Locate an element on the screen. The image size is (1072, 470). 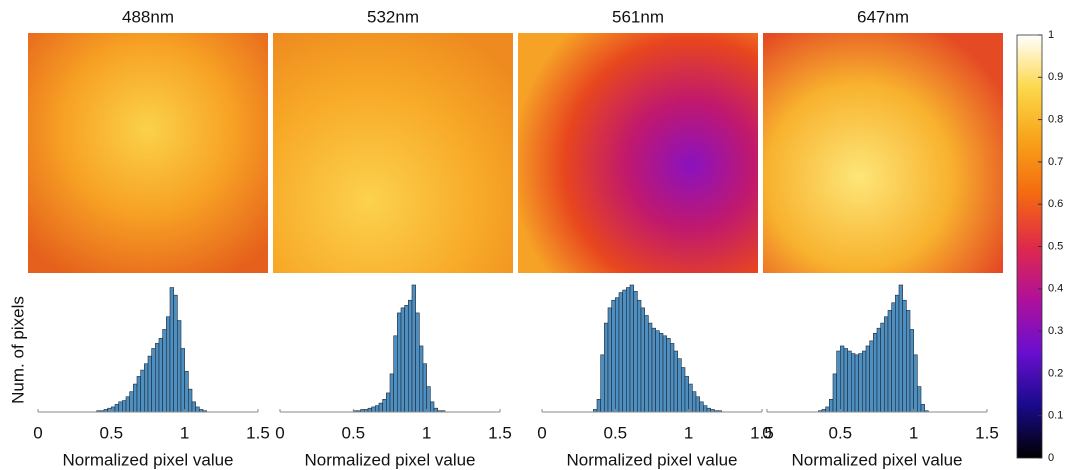
colorbar-tick-label: 0.2 is located at coordinates (1055, 373).